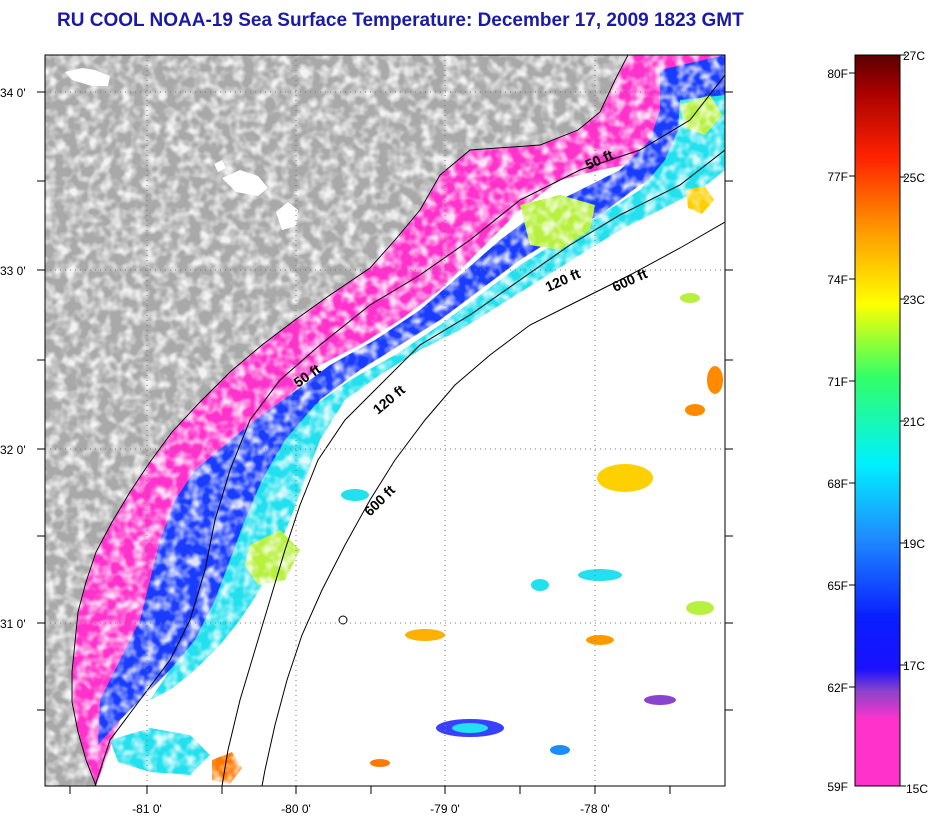 The width and height of the screenshot is (936, 817). What do you see at coordinates (343, 620) in the screenshot?
I see `contour-islet` at bounding box center [343, 620].